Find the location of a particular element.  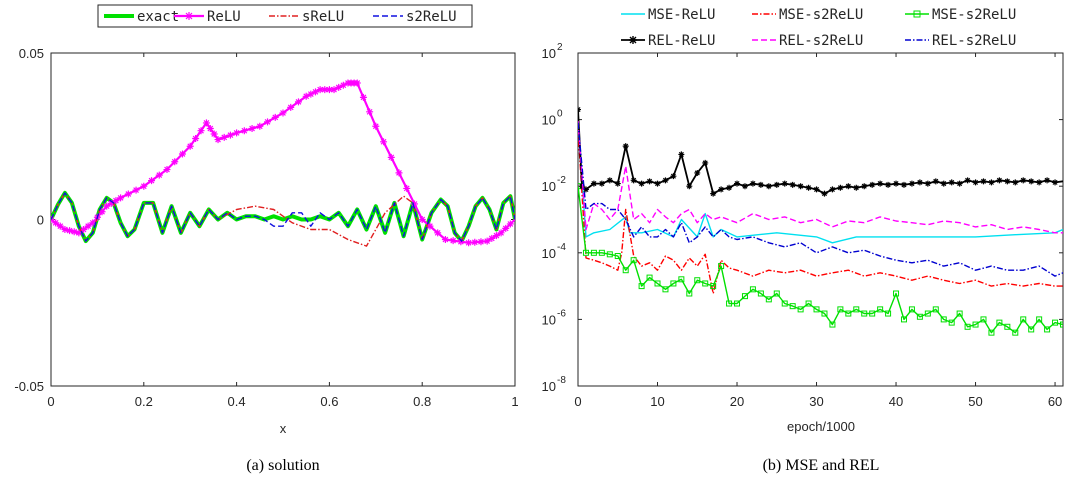

y-tick-label: 10 is located at coordinates (549, 319).